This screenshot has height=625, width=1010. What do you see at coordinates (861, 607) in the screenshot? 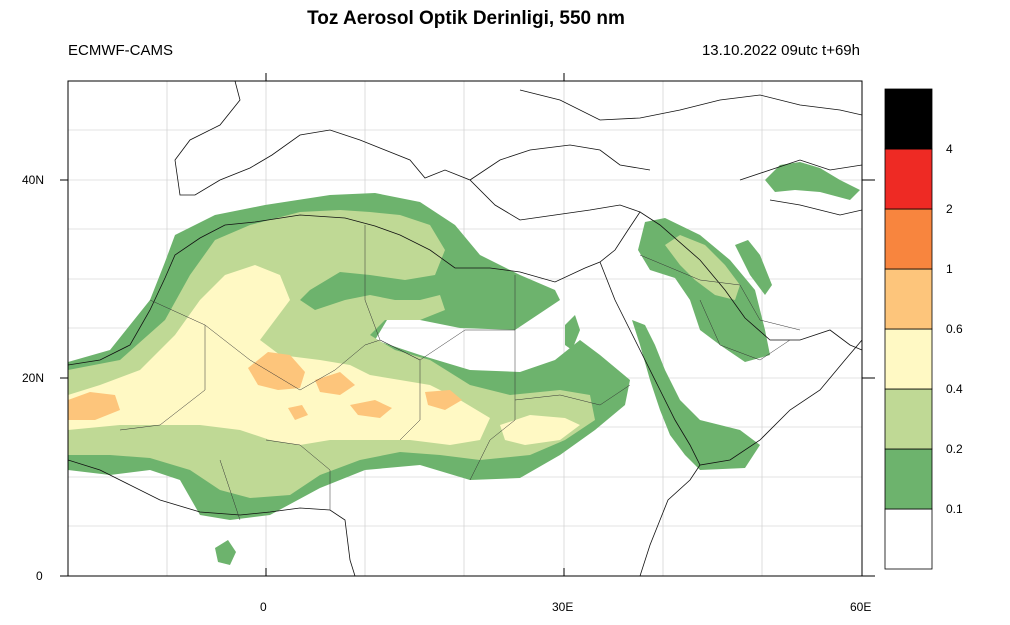
I see `lon-tick-label: 60E` at bounding box center [861, 607].